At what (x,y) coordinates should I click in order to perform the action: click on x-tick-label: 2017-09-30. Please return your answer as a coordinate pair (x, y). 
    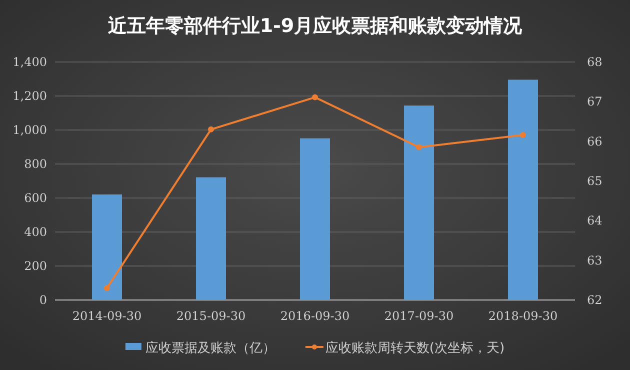
    Looking at the image, I should click on (419, 316).